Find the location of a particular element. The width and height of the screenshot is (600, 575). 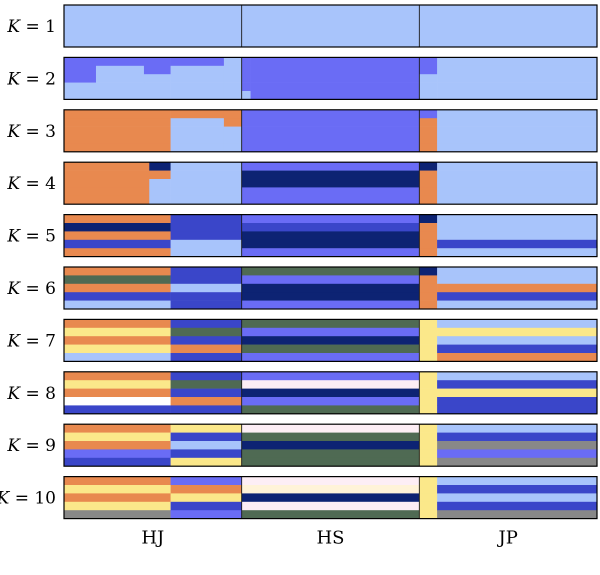

ancestry-bar-k6-s2-c3 is located at coordinates (330, 296).